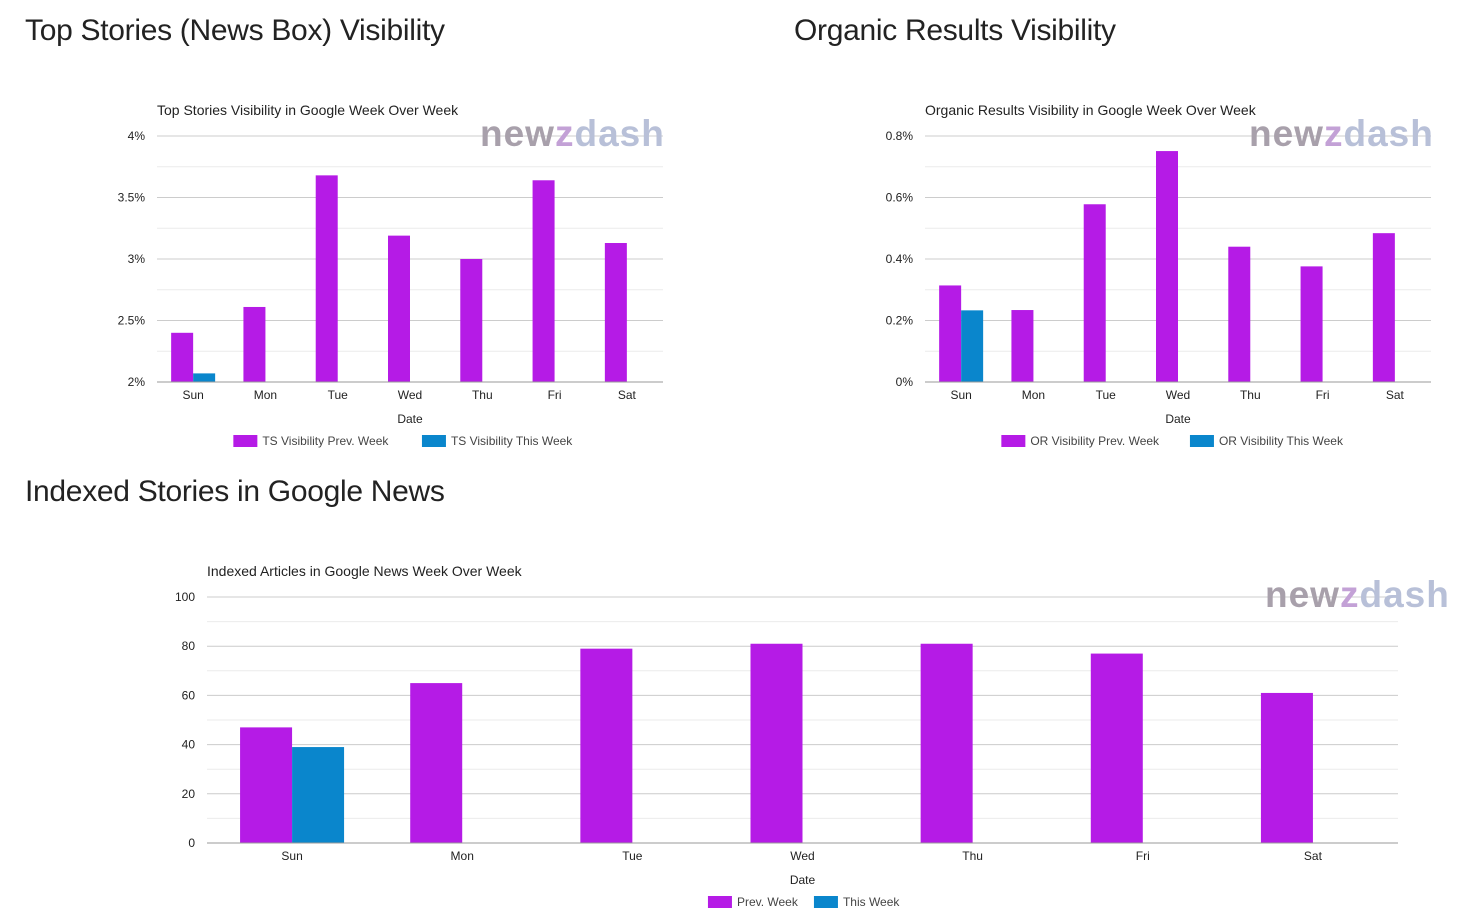 The image size is (1464, 923). What do you see at coordinates (482, 395) in the screenshot?
I see `ts-x-tick-label: Thu` at bounding box center [482, 395].